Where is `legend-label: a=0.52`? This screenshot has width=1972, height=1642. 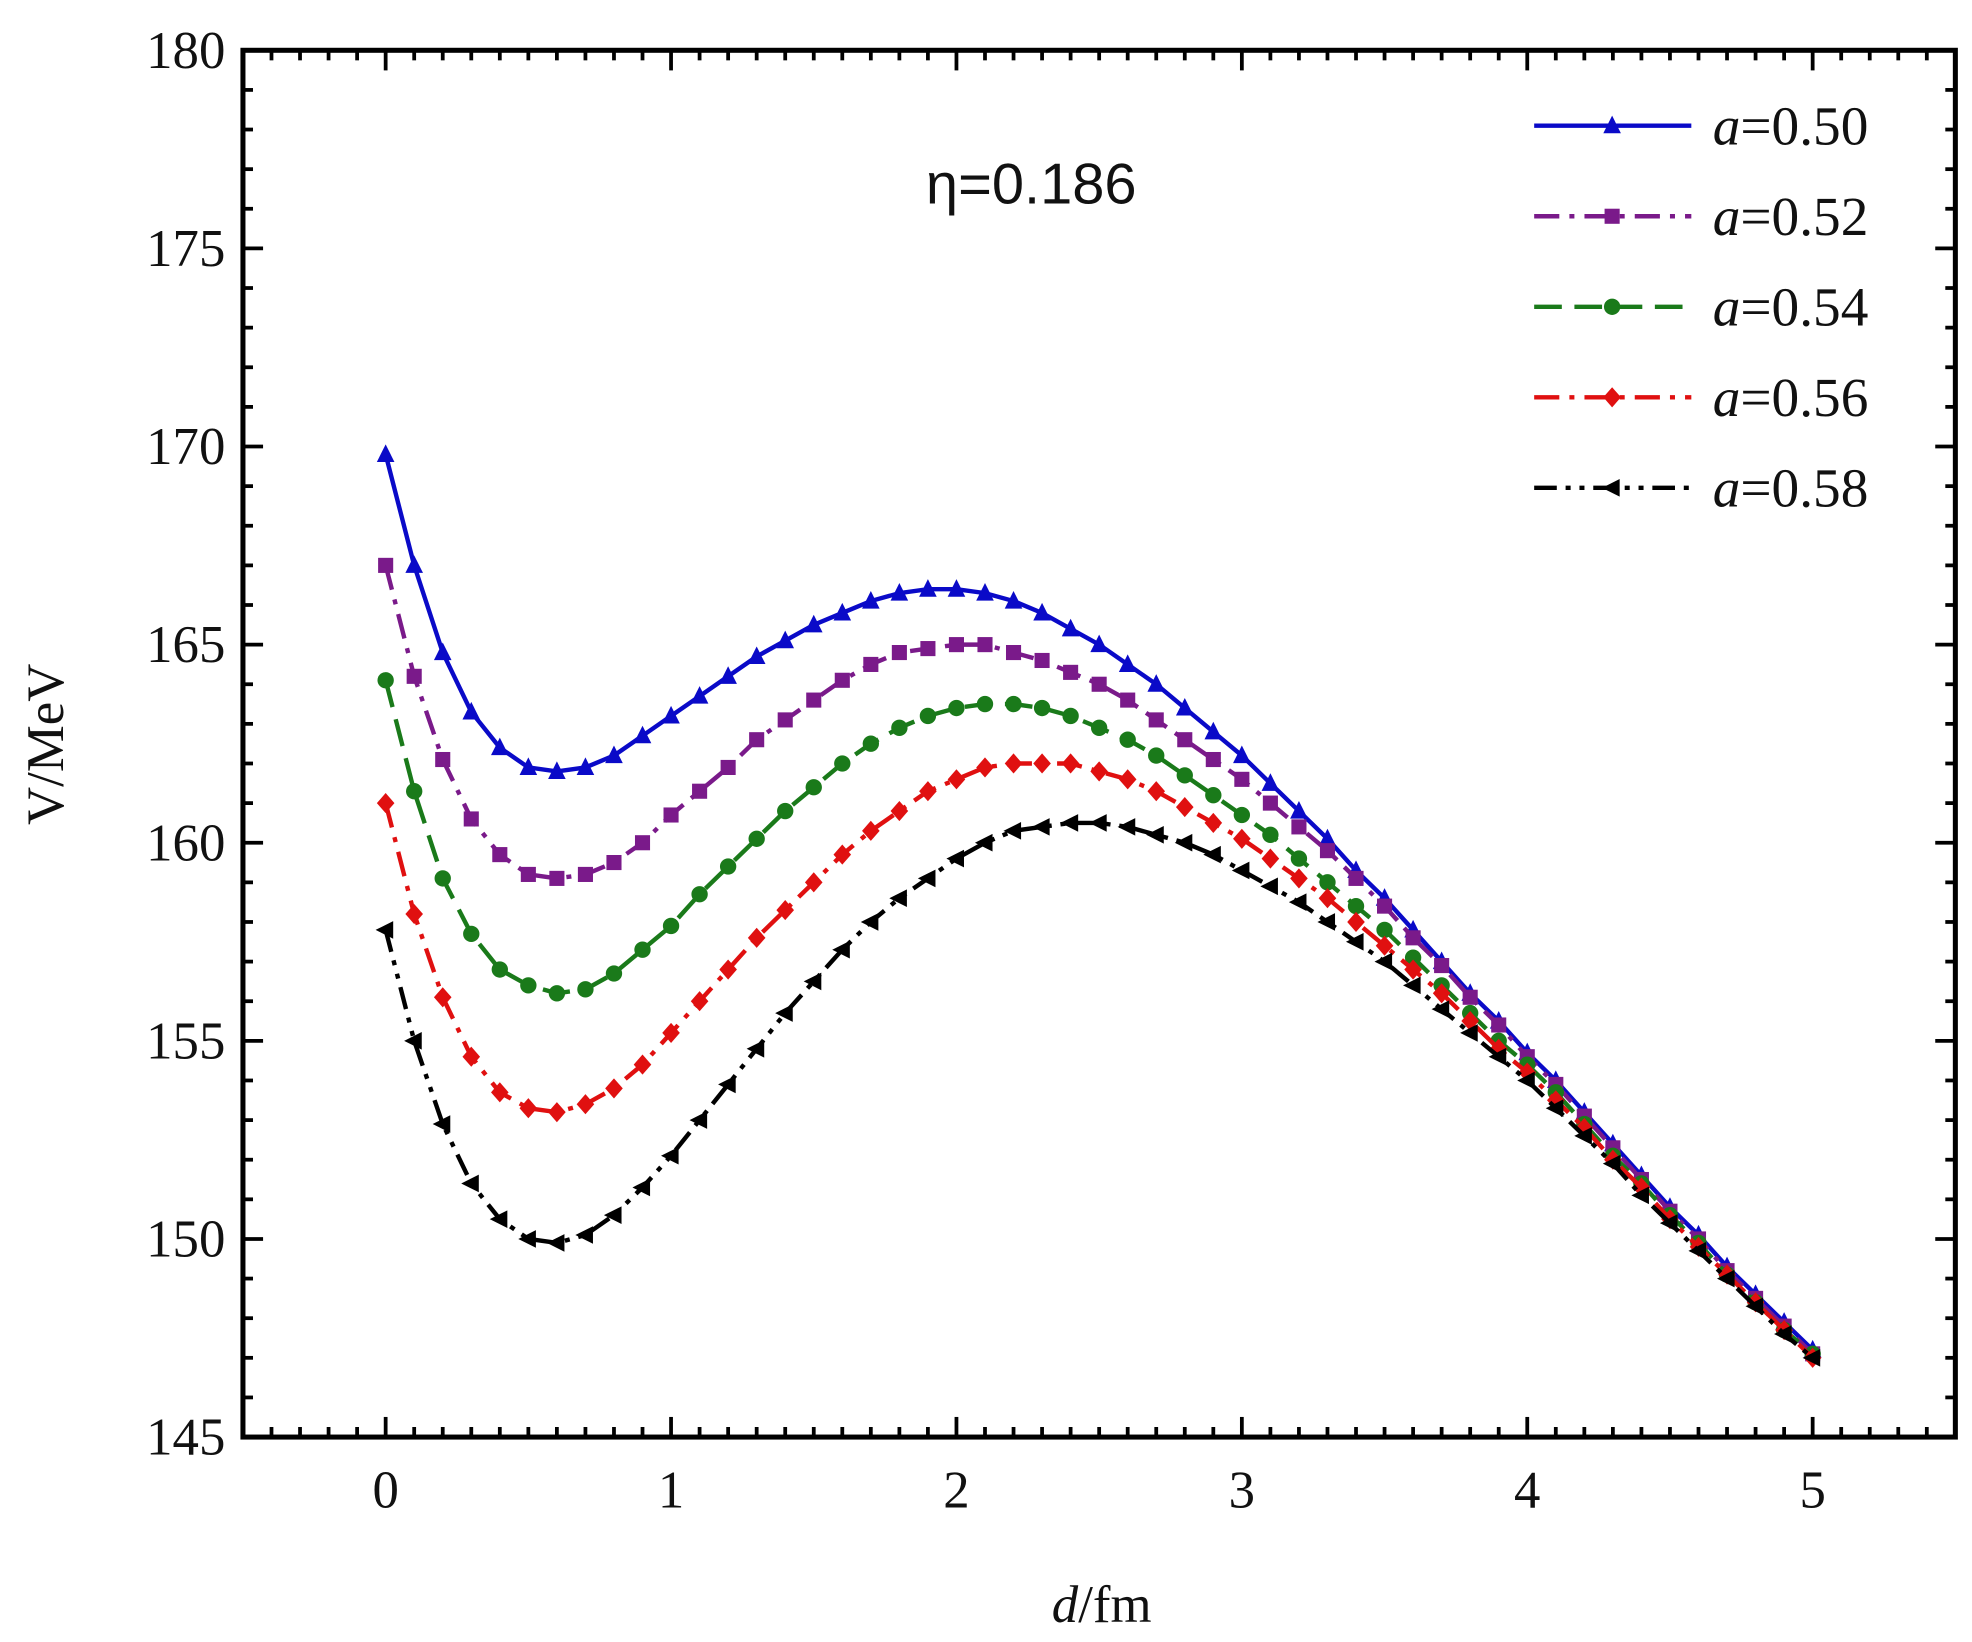
legend-label: a=0.52 is located at coordinates (1791, 216).